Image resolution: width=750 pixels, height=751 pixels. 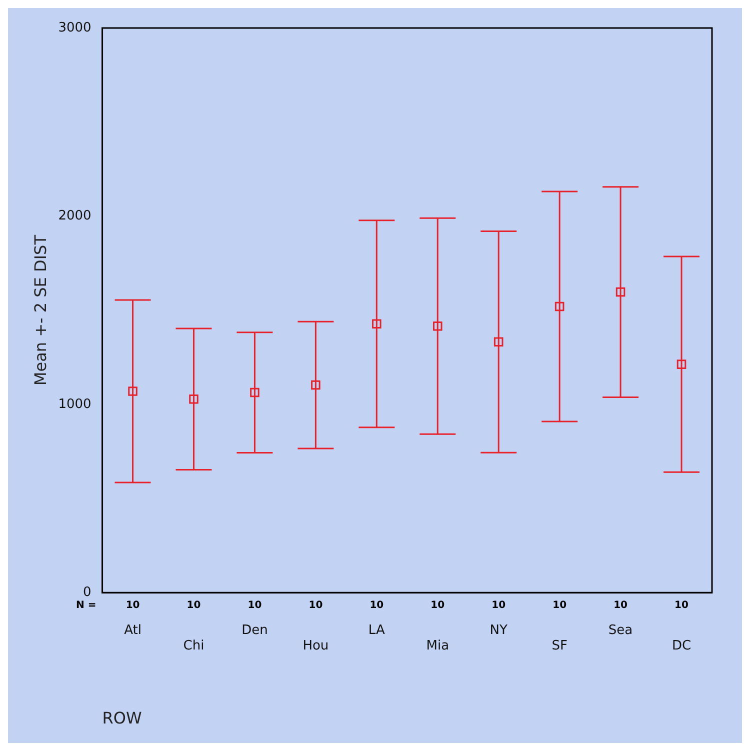 I want to click on x-tick-label: Mia, so click(x=438, y=646).